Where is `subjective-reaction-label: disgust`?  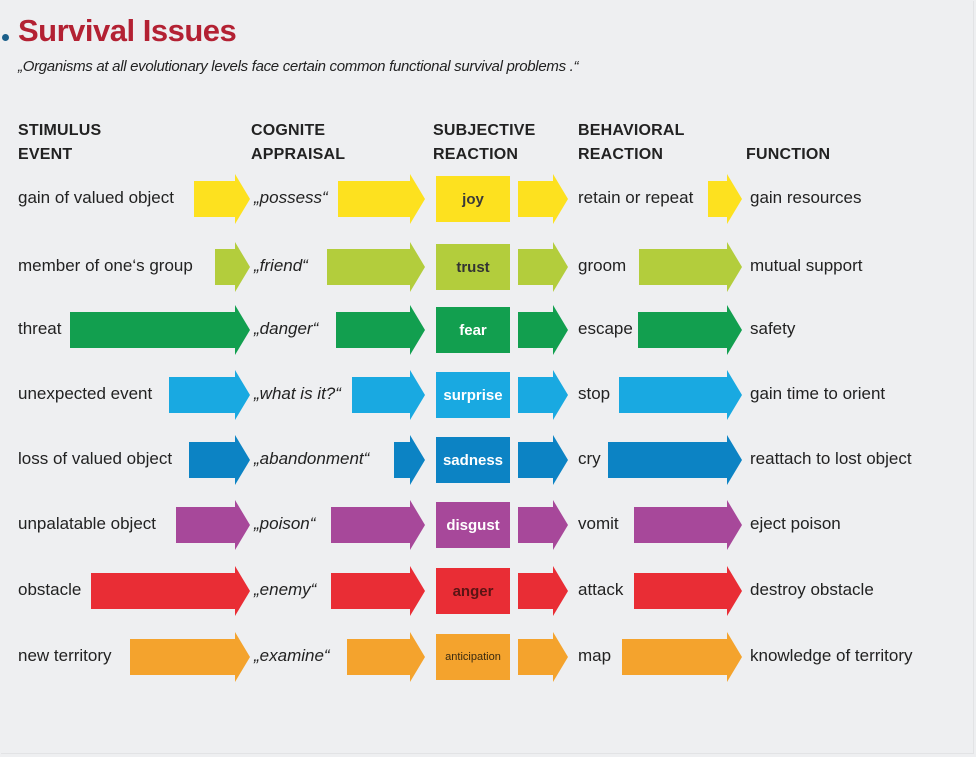 subjective-reaction-label: disgust is located at coordinates (473, 525).